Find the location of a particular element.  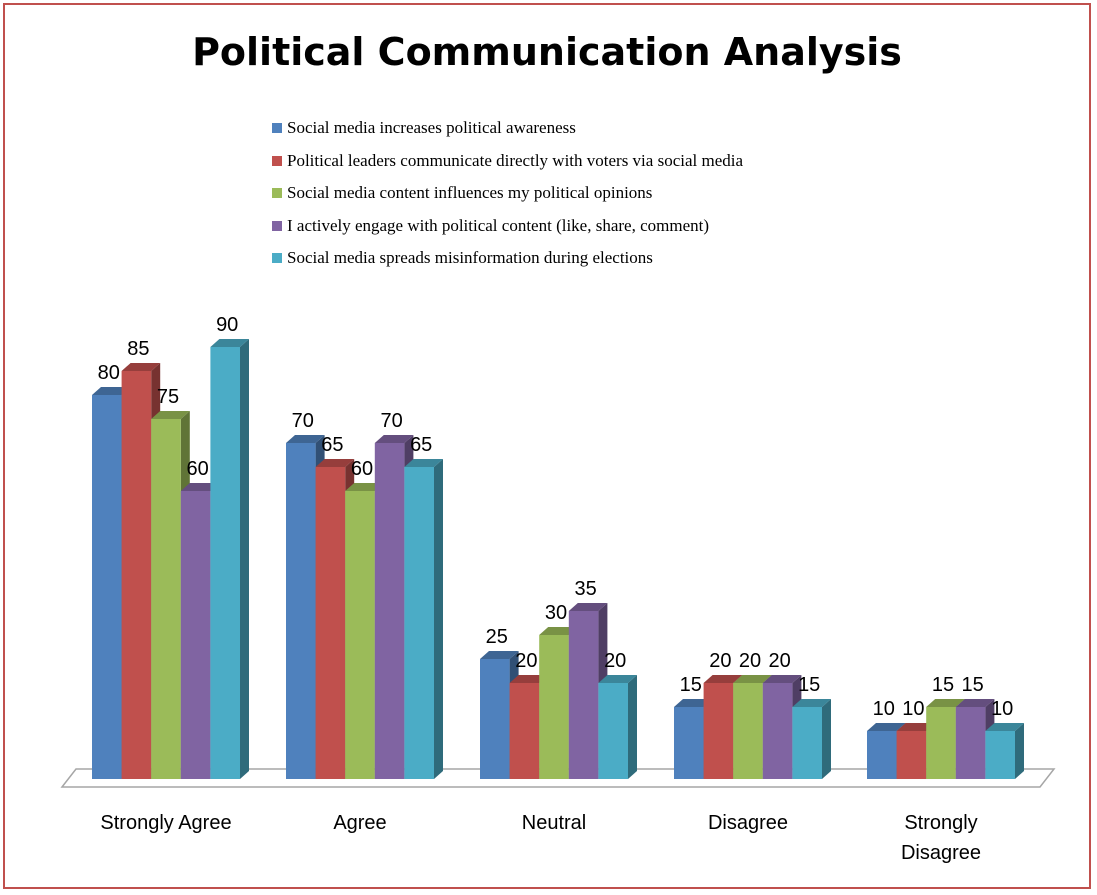

data-label: 80 is located at coordinates (109, 373).